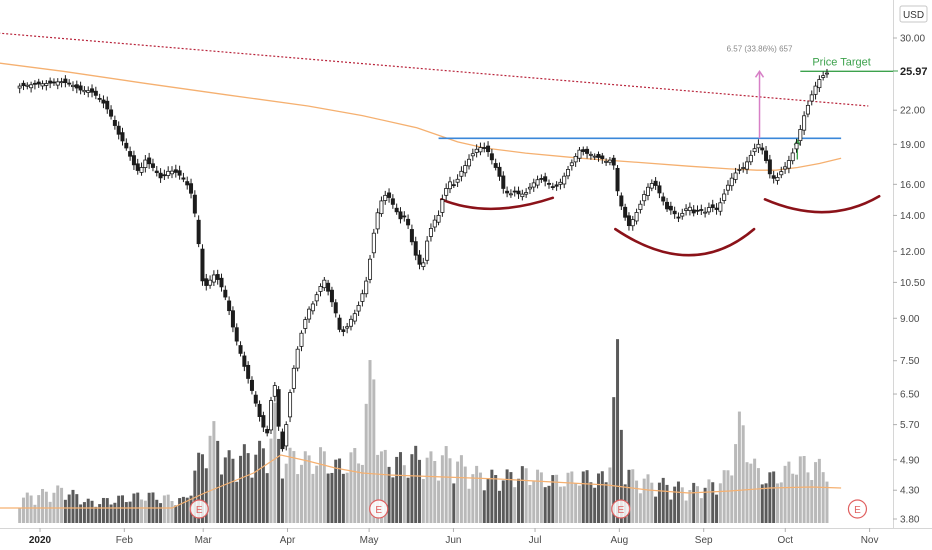  Describe the element at coordinates (913, 14) in the screenshot. I see `currency-badge` at that location.